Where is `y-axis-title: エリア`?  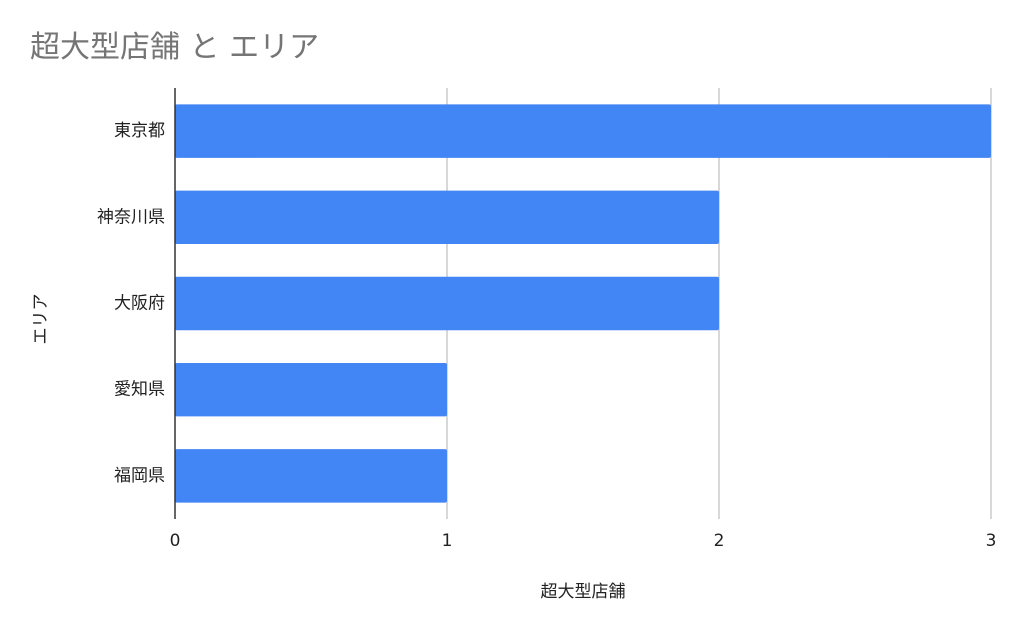
y-axis-title: エリア is located at coordinates (41, 319).